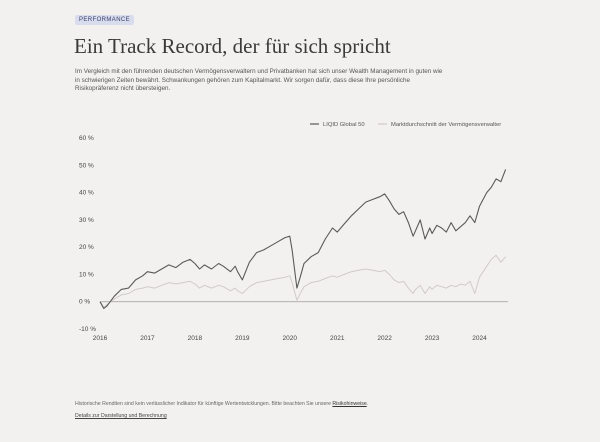  I want to click on y-tick-label: 0 %, so click(84, 302).